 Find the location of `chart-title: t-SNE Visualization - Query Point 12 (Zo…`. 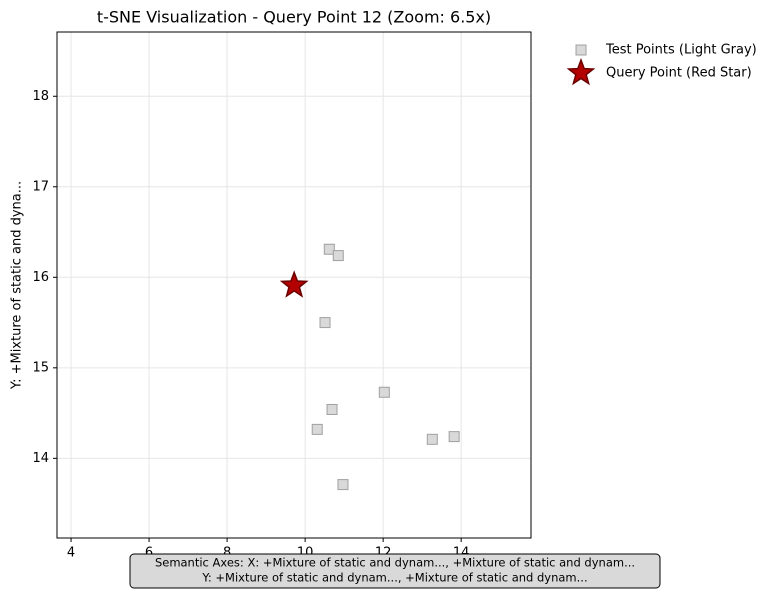

chart-title: t-SNE Visualization - Query Point 12 (Zo… is located at coordinates (294, 17).